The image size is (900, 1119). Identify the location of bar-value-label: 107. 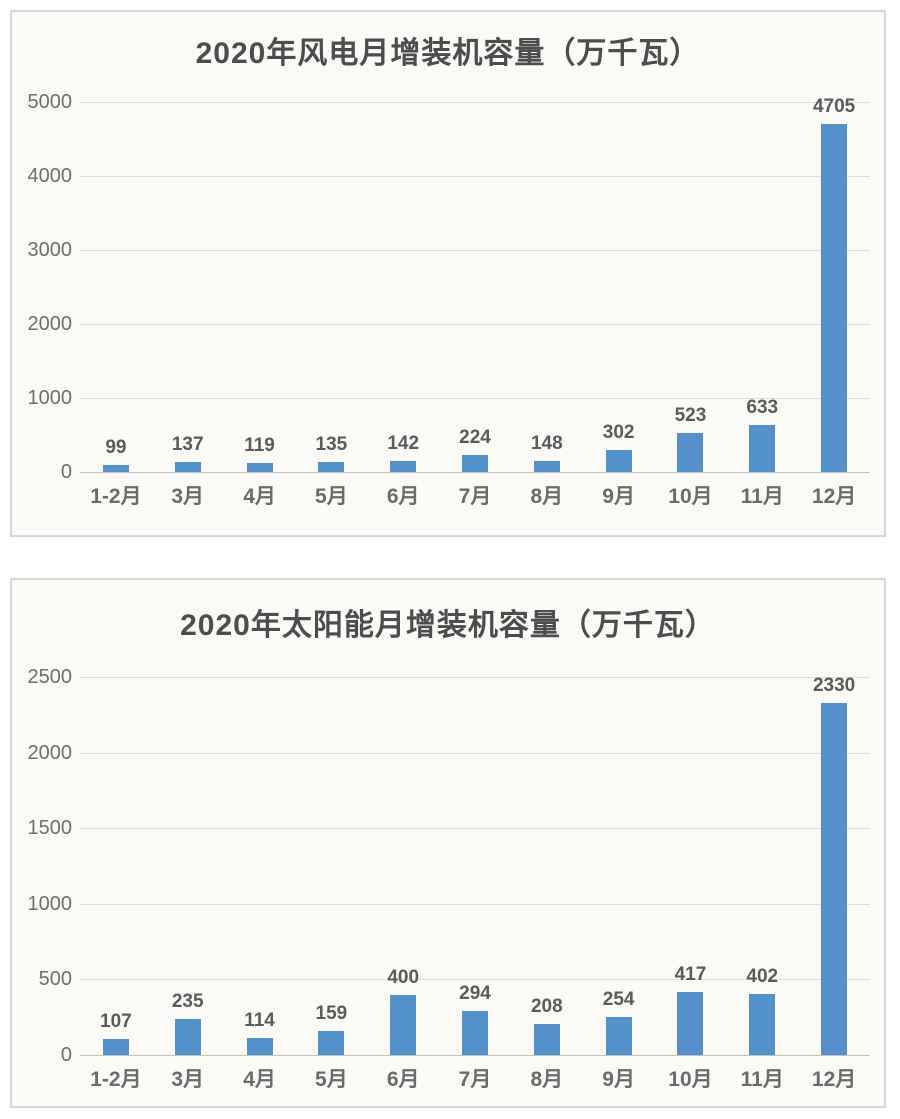
(116, 1021).